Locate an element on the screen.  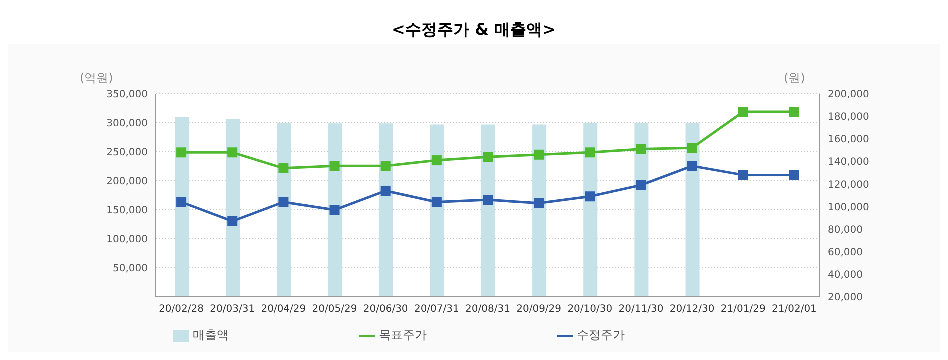
x-tick-label: 20/10/30 is located at coordinates (590, 310).